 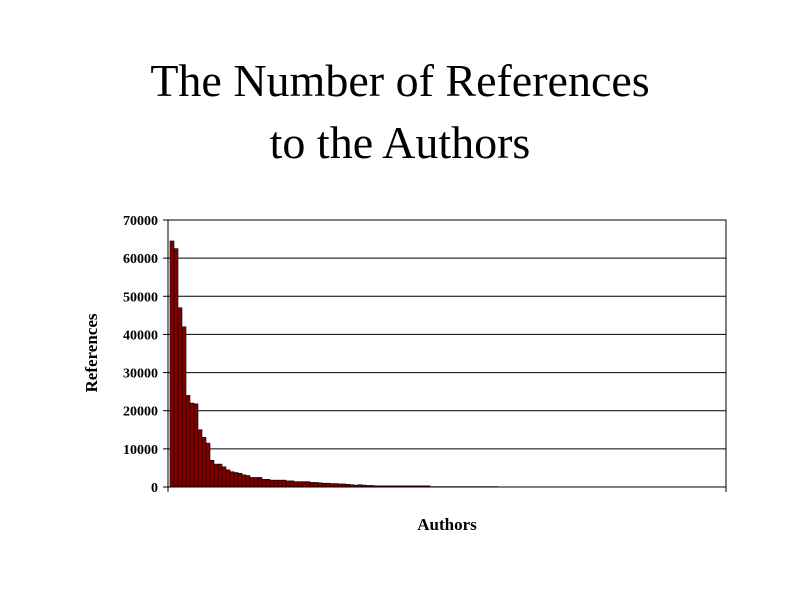 I want to click on y-tick-label: 30000, so click(x=140, y=374).